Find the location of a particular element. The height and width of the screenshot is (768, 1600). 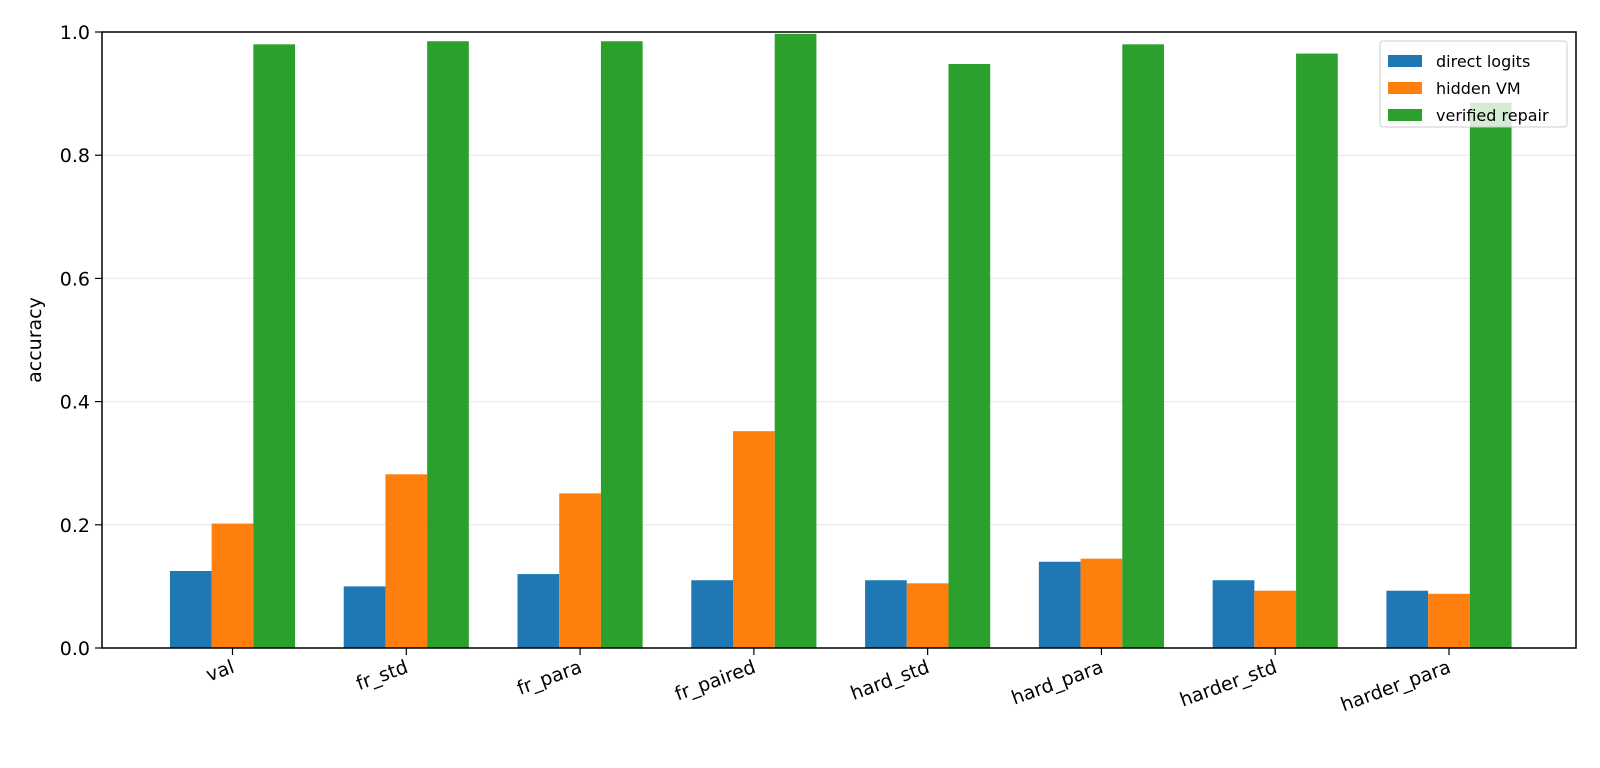

bar-direct-logits-val is located at coordinates (190, 609).